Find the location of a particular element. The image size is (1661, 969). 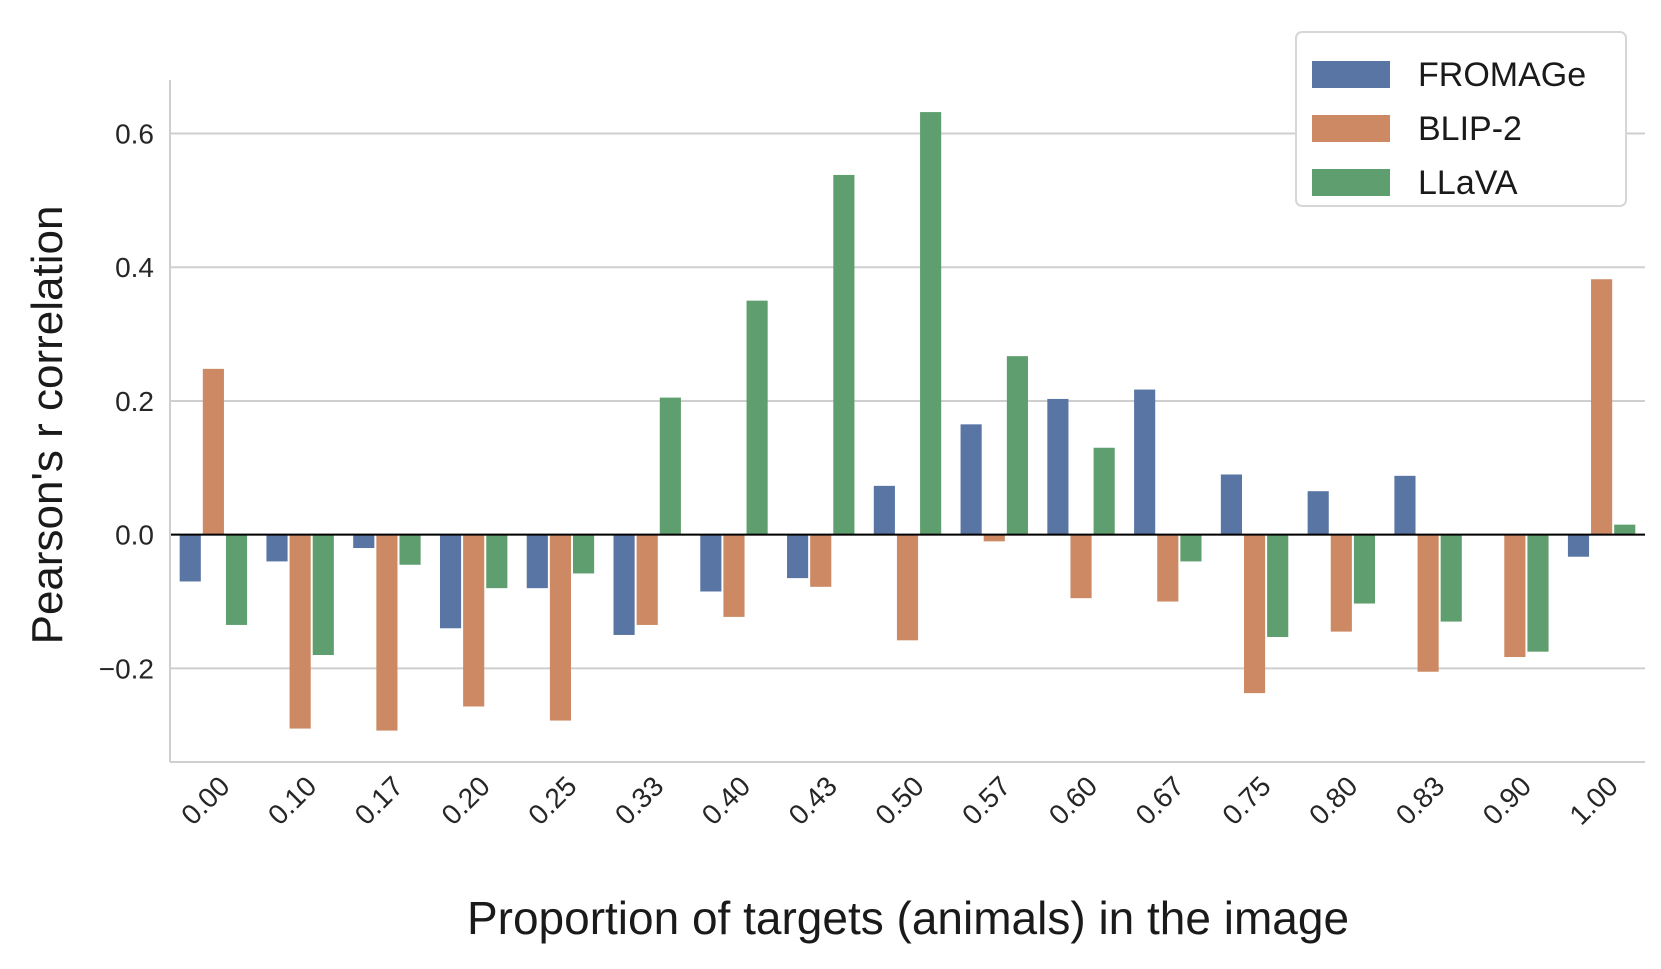

bar-fromage-0.57 is located at coordinates (971, 479).